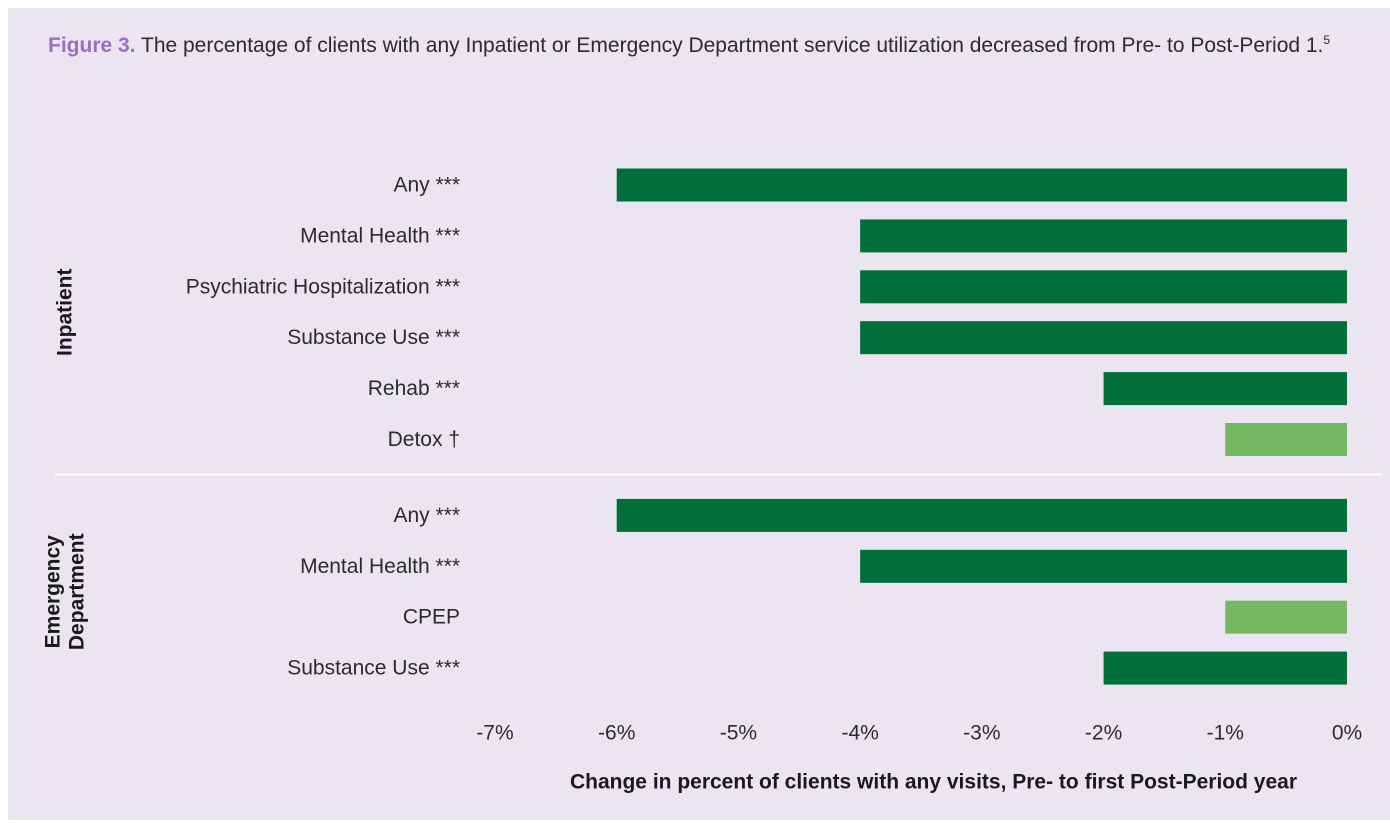 This screenshot has height=823, width=1390. What do you see at coordinates (738, 733) in the screenshot?
I see `x-tick-label: -5%` at bounding box center [738, 733].